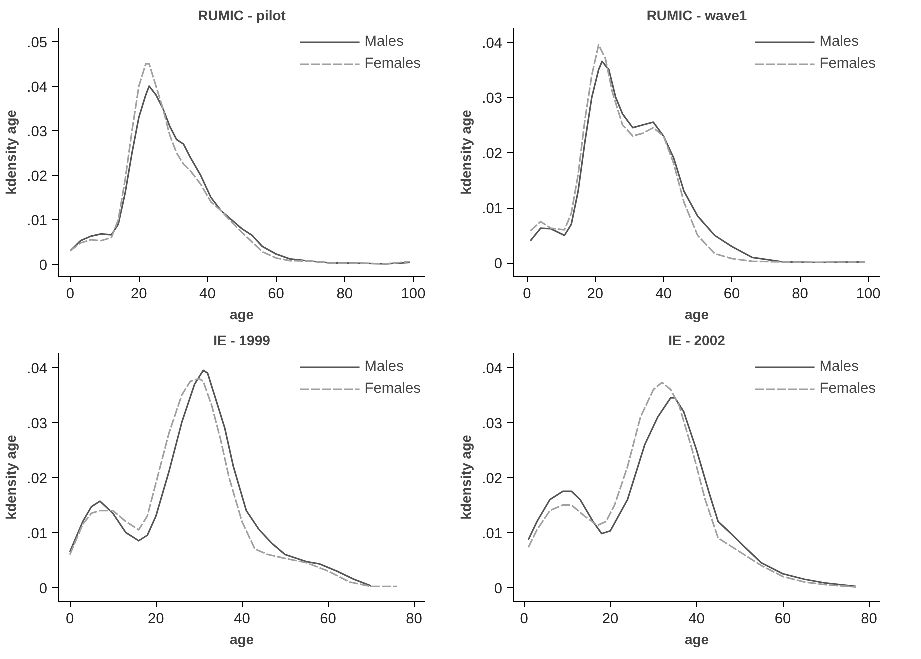  I want to click on chart-title: RUMIC - pilot, so click(242, 16).